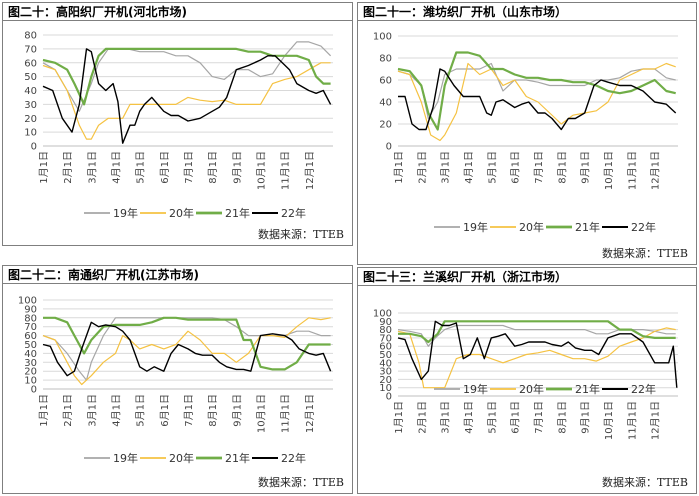  I want to click on chart-title: 图二十二：南通织厂开机(江苏市场), so click(177, 275).